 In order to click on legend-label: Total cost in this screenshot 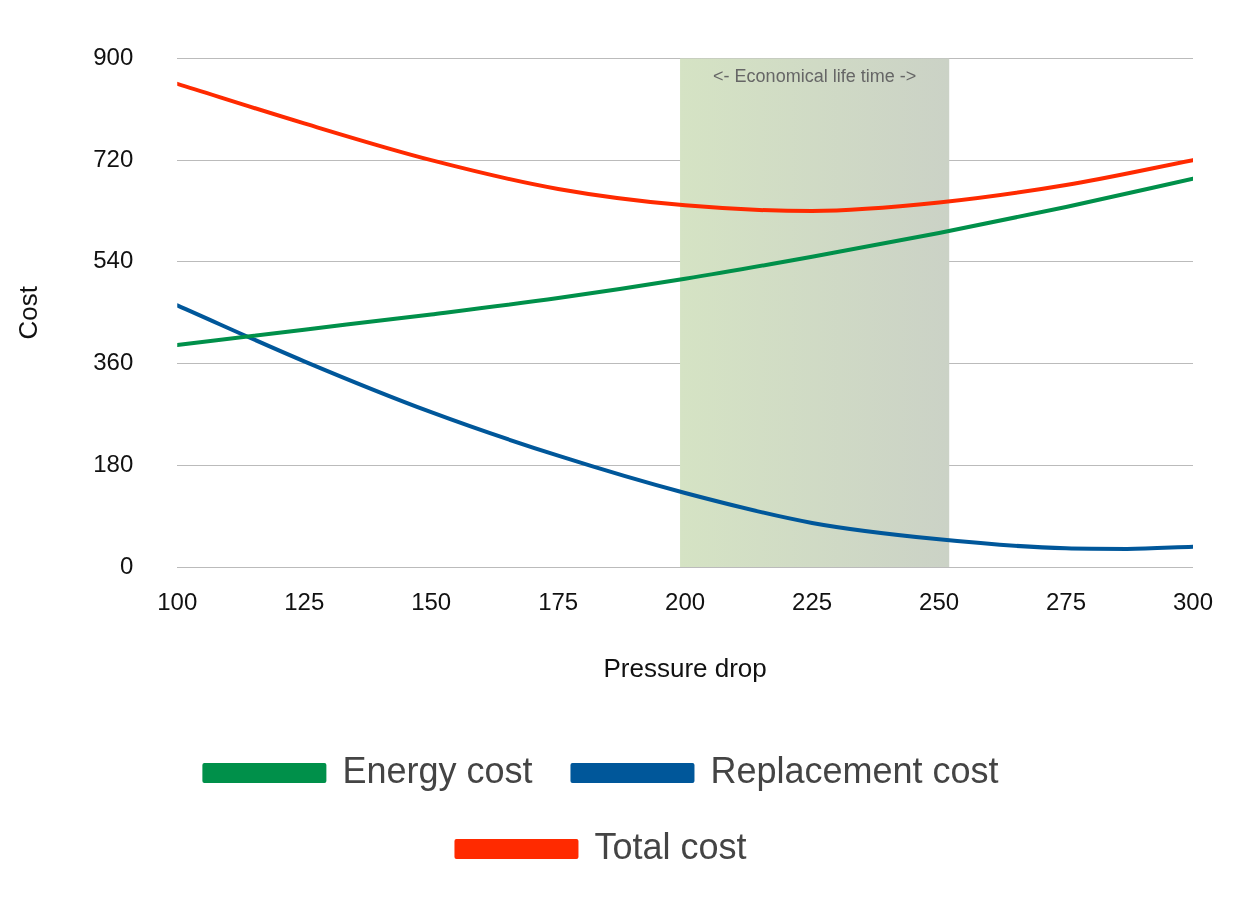, I will do `click(670, 846)`.